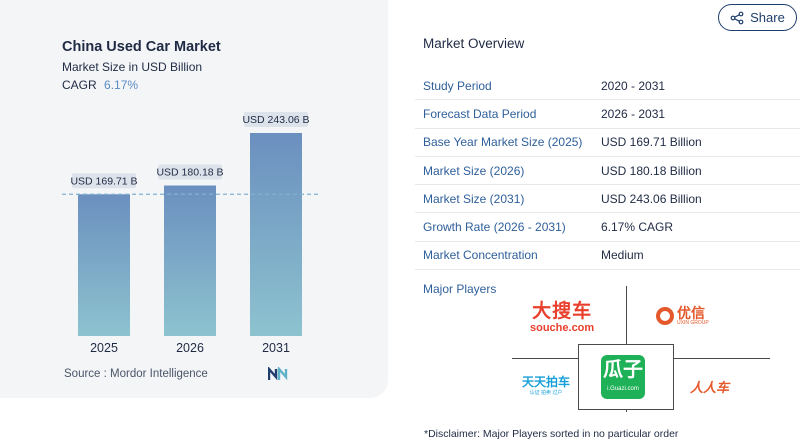  Describe the element at coordinates (121, 85) in the screenshot. I see `cagr-value: 6.17%` at that location.